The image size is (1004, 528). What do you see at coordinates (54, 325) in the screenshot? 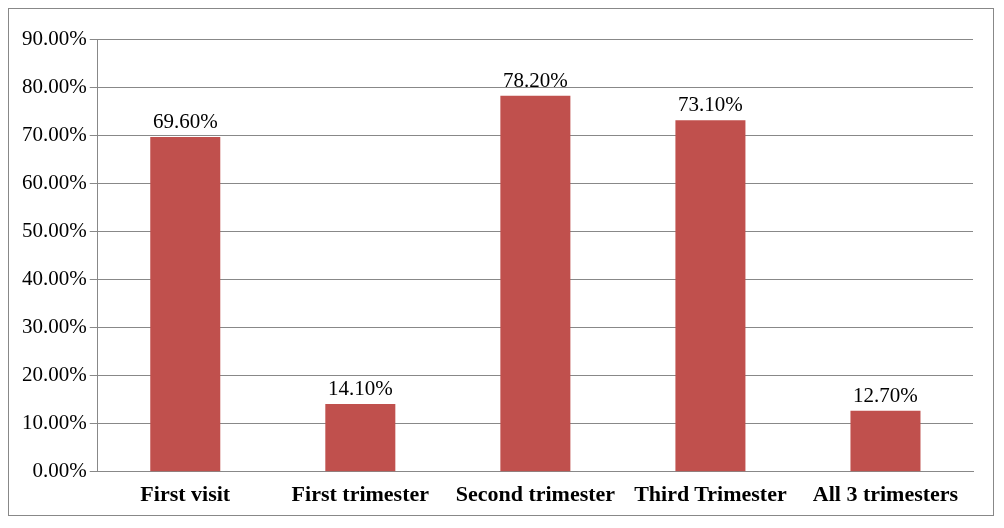
I see `y-tick-label: 30.00%` at bounding box center [54, 325].